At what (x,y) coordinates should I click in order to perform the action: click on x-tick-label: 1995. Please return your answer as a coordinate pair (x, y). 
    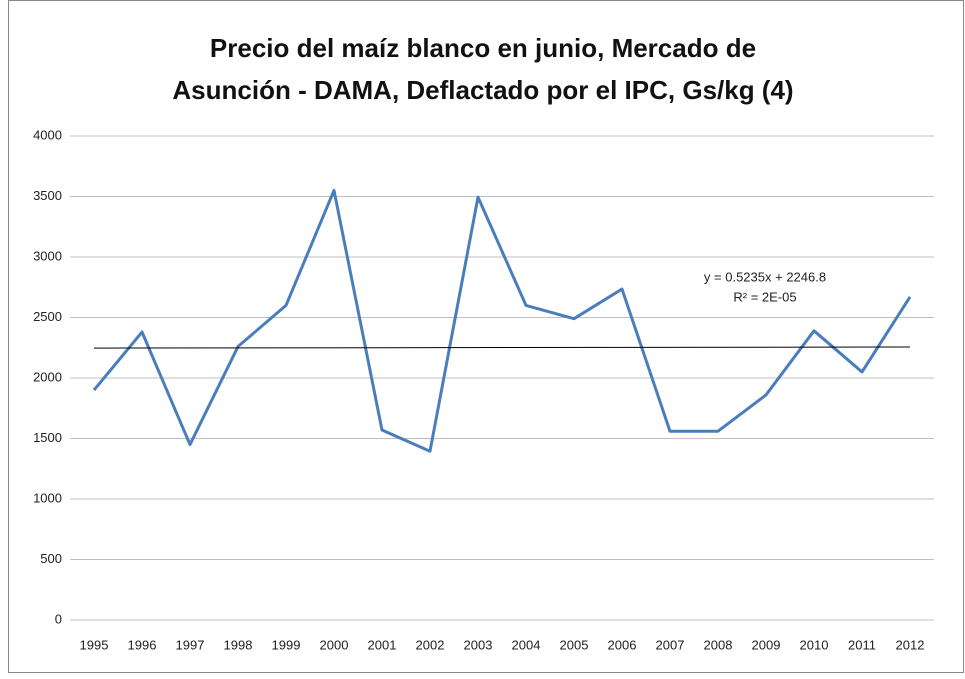
    Looking at the image, I should click on (94, 644).